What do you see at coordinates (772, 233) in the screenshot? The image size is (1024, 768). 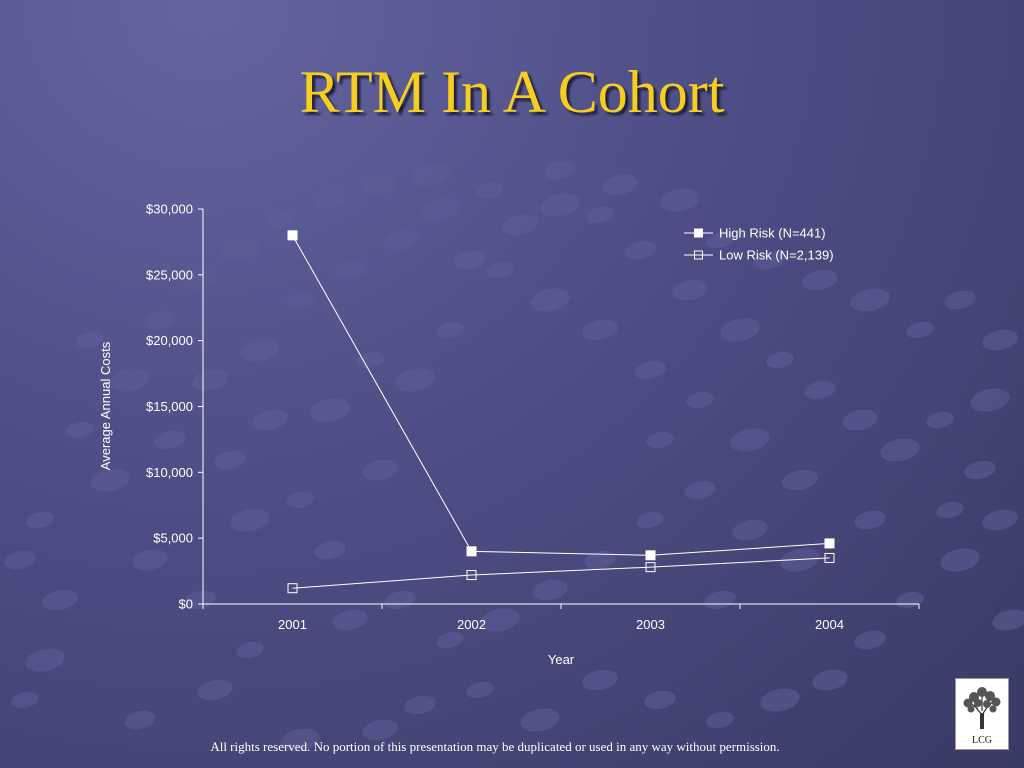 I see `legend-label: High Risk (N=441)` at bounding box center [772, 233].